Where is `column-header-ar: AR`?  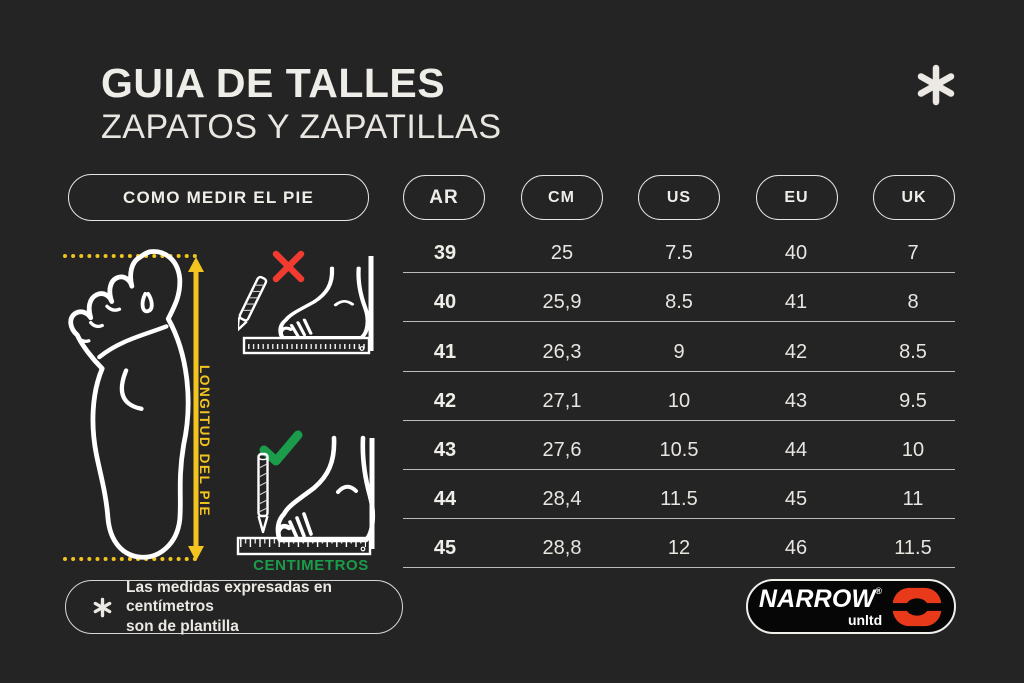
column-header-ar: AR is located at coordinates (444, 197).